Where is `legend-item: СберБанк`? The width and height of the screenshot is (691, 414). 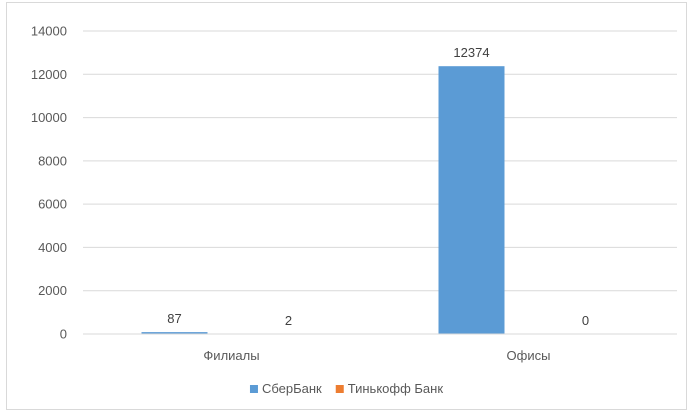
legend-item: СберБанк is located at coordinates (285, 388).